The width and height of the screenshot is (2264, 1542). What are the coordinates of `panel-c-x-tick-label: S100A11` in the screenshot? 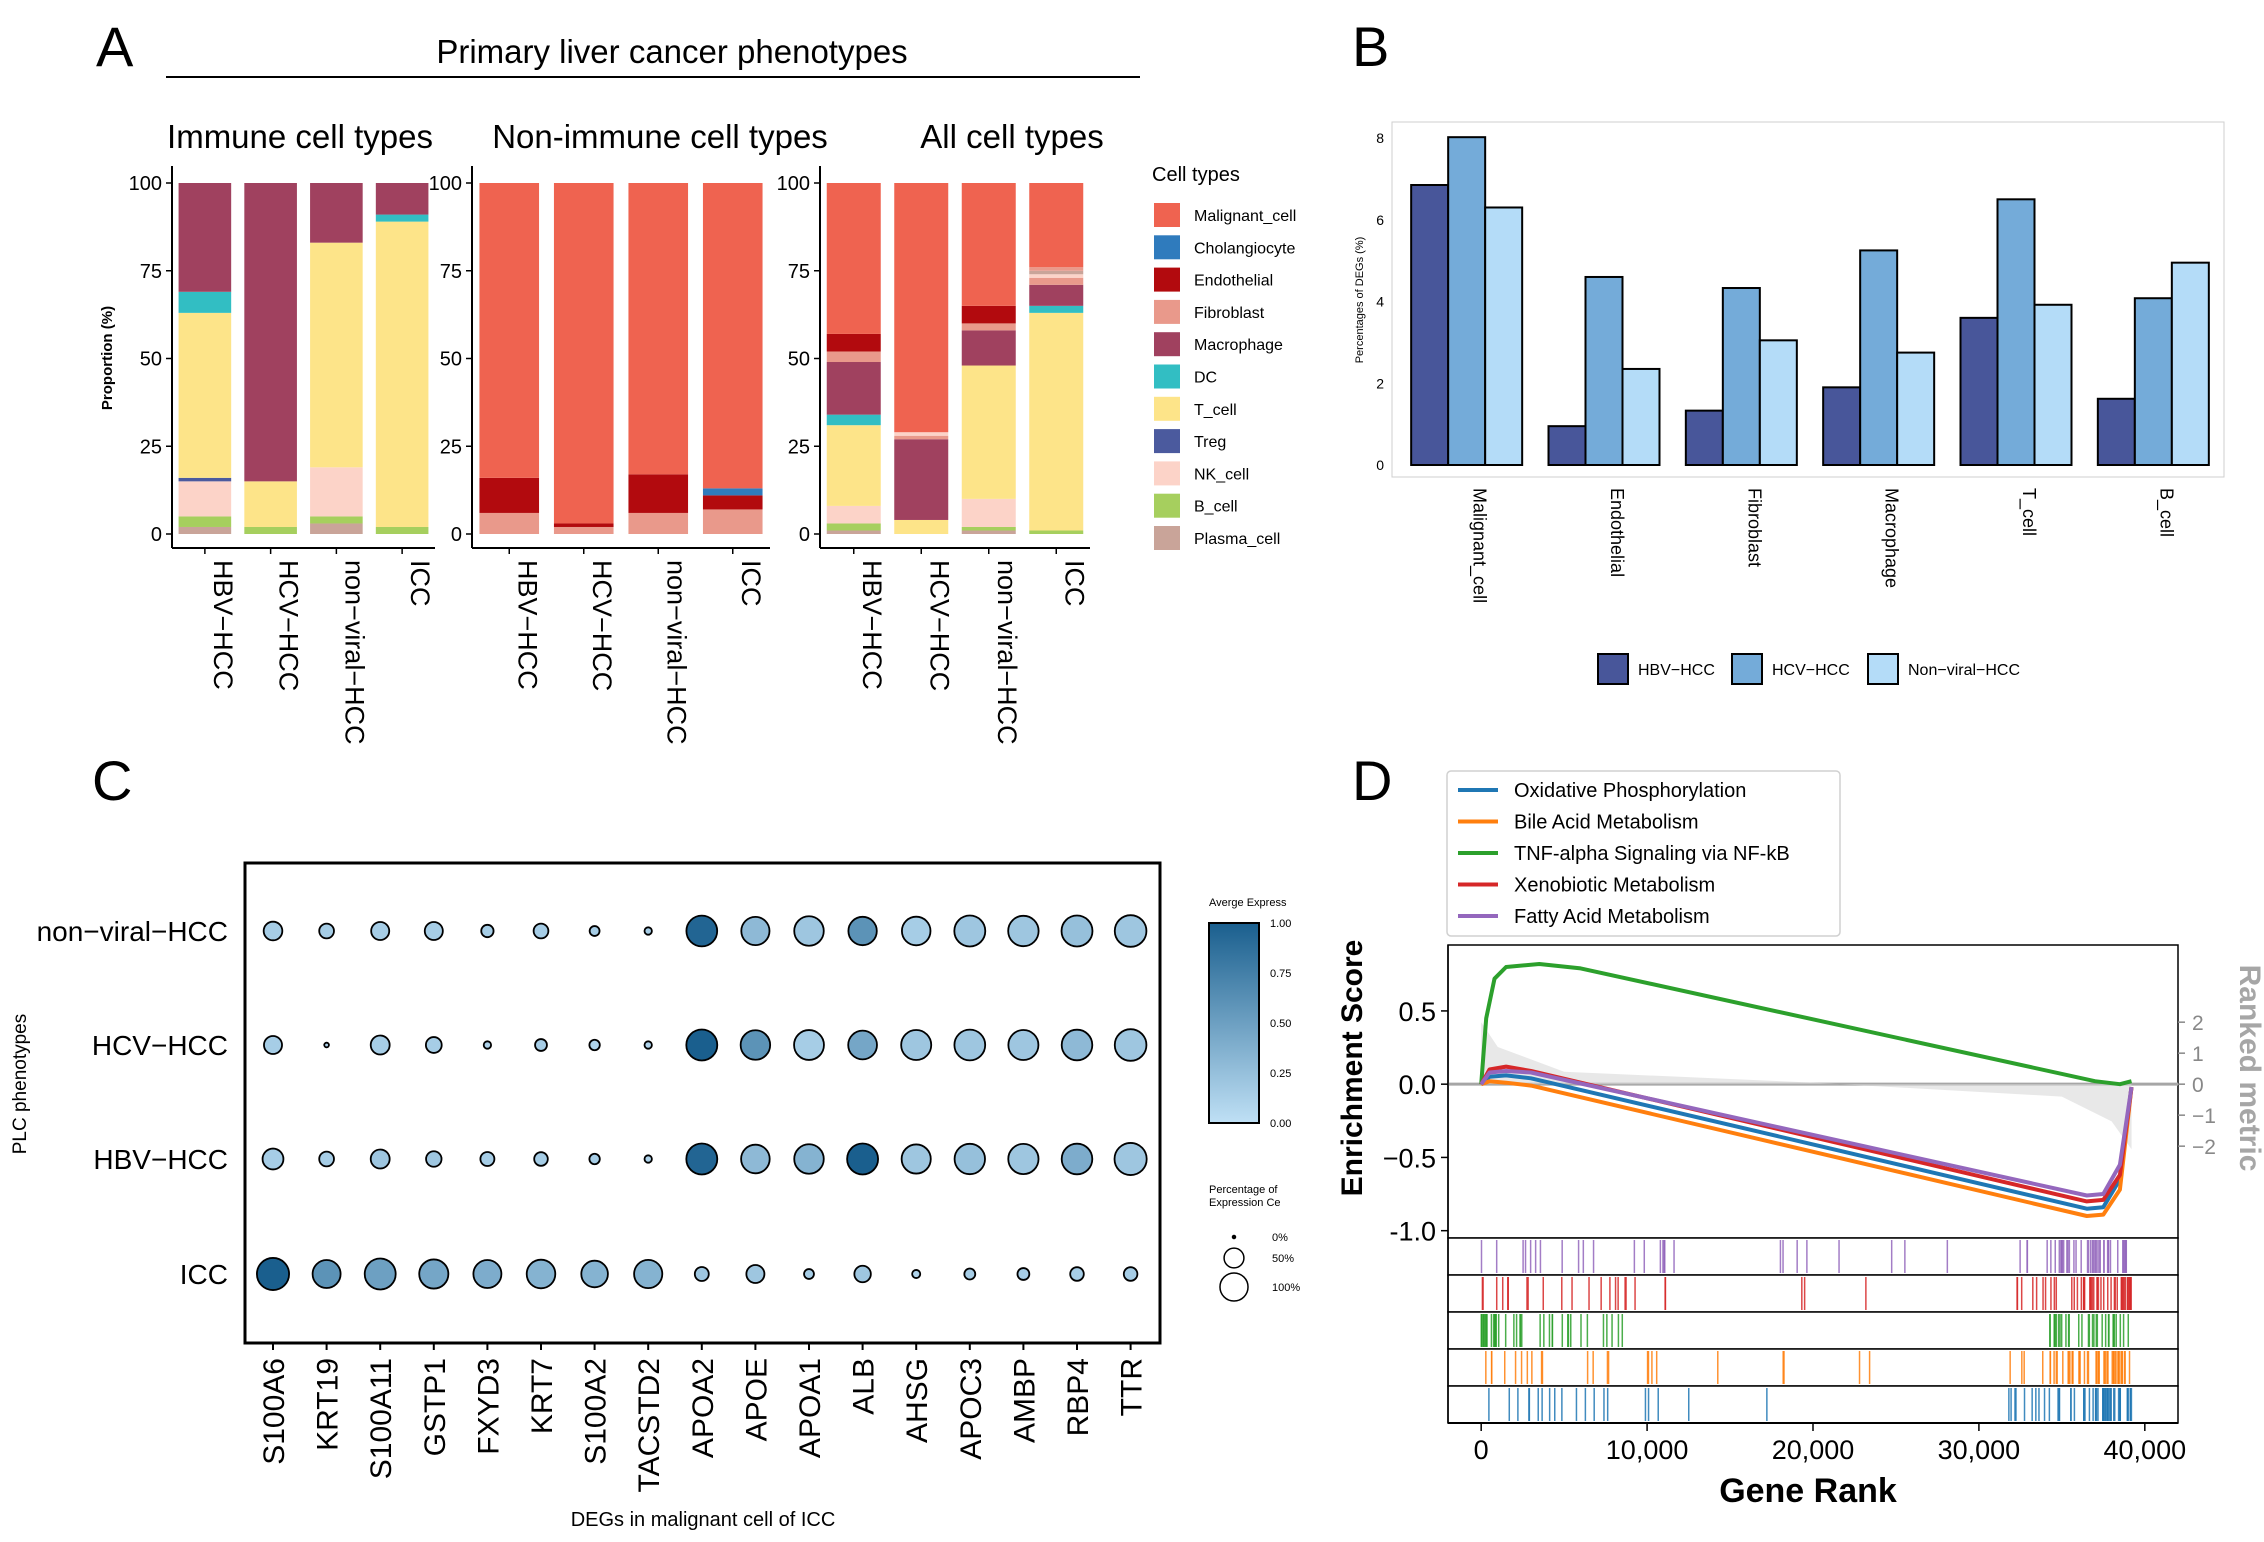 It's located at (381, 1418).